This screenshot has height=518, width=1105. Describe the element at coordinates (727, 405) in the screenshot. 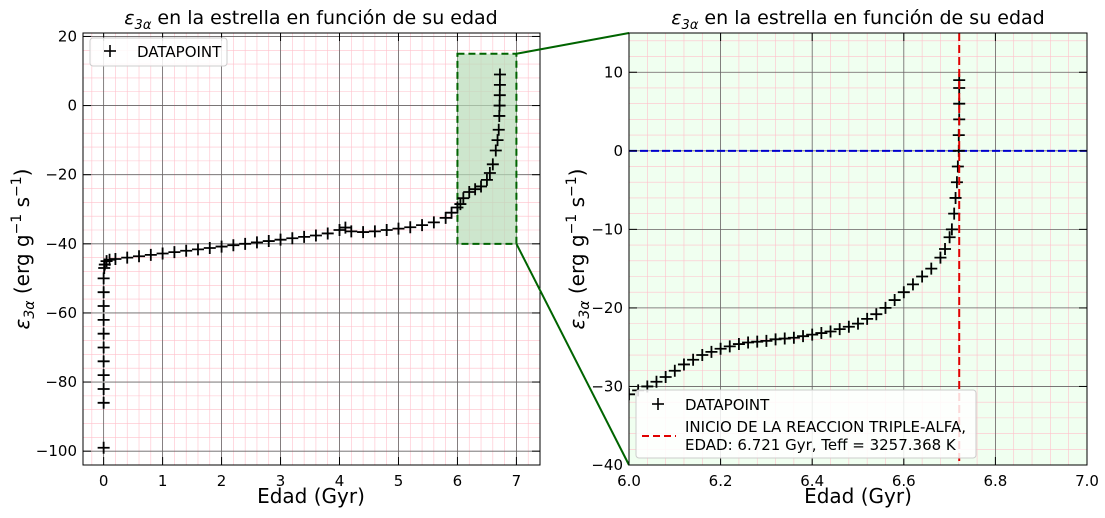

I see `right-legend-datapoint-label: DATAPOINT` at that location.